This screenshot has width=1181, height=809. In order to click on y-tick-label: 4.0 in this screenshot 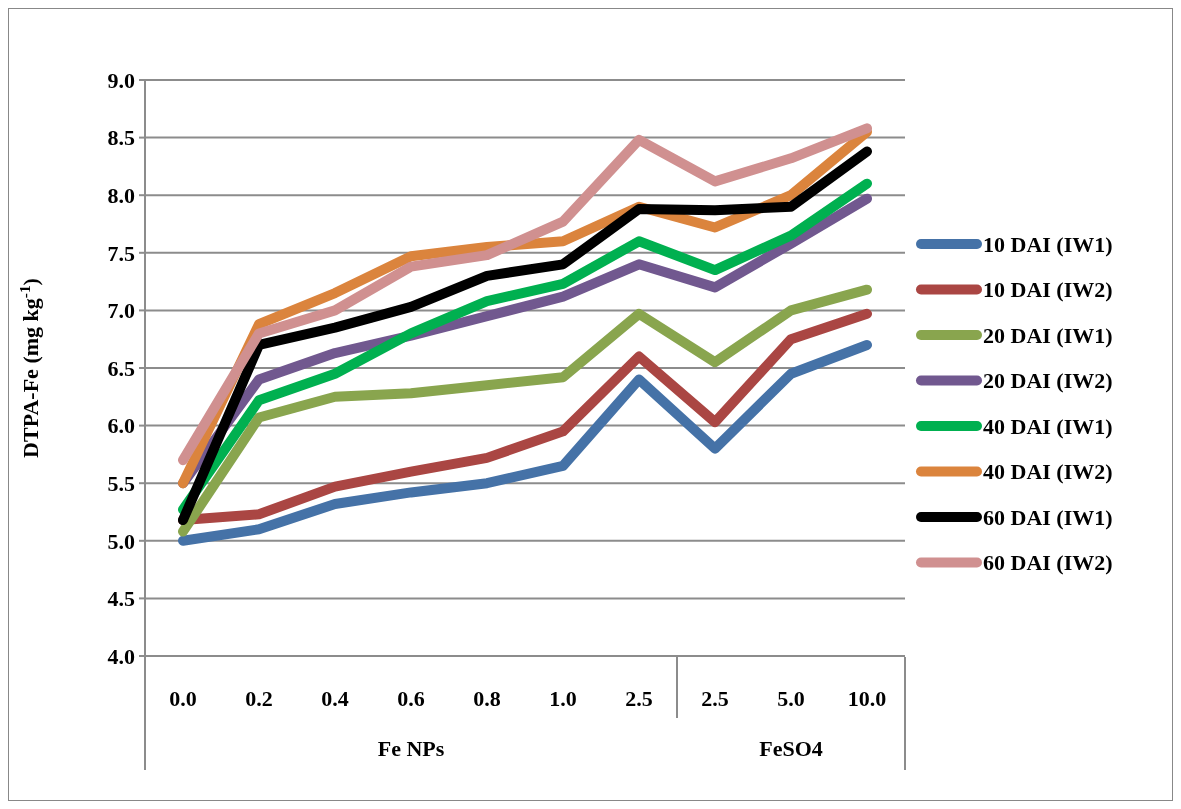, I will do `click(121, 656)`.